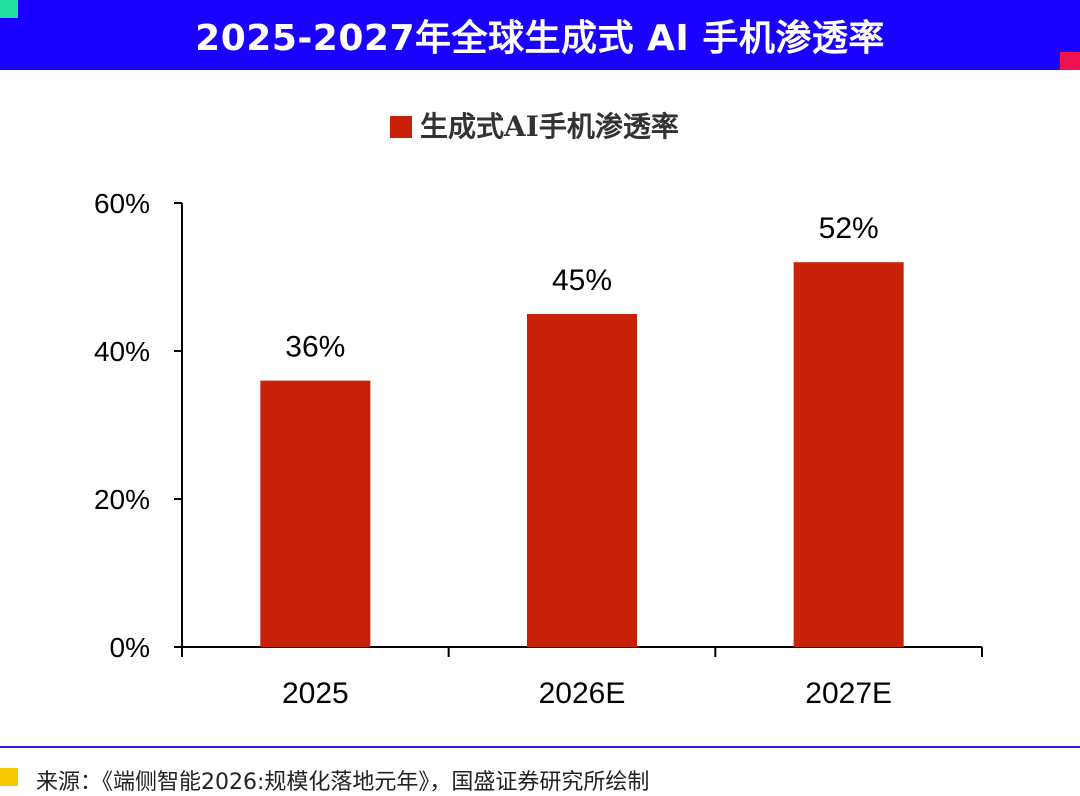  I want to click on corner-accent-pink, so click(1070, 61).